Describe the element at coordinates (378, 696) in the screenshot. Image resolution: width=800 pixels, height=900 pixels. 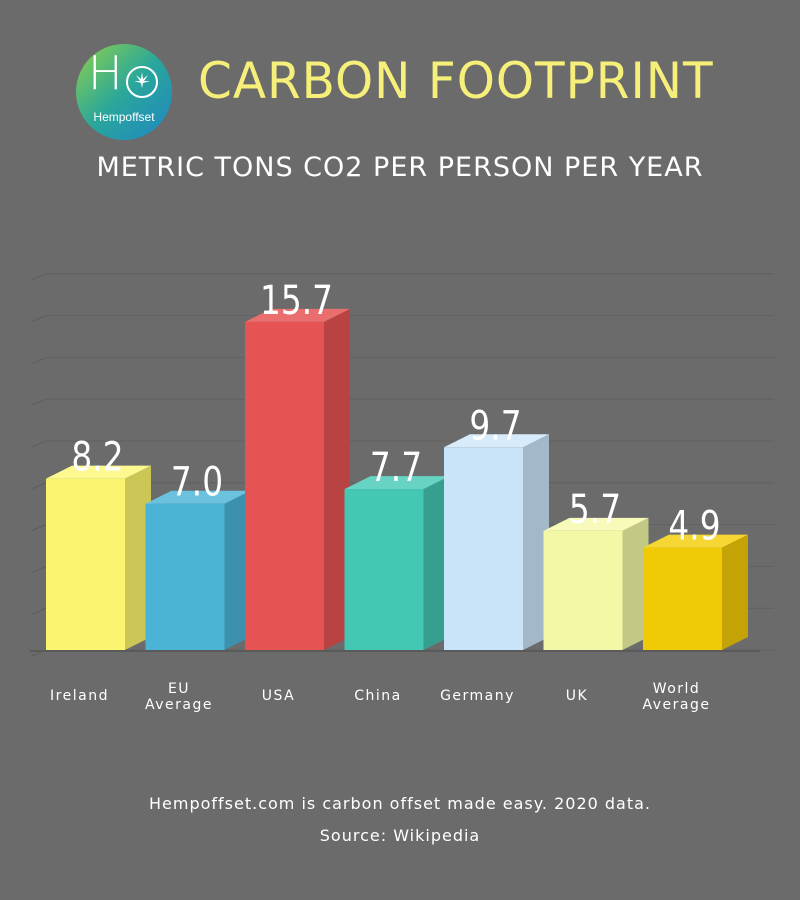
I see `tick-label: China` at that location.